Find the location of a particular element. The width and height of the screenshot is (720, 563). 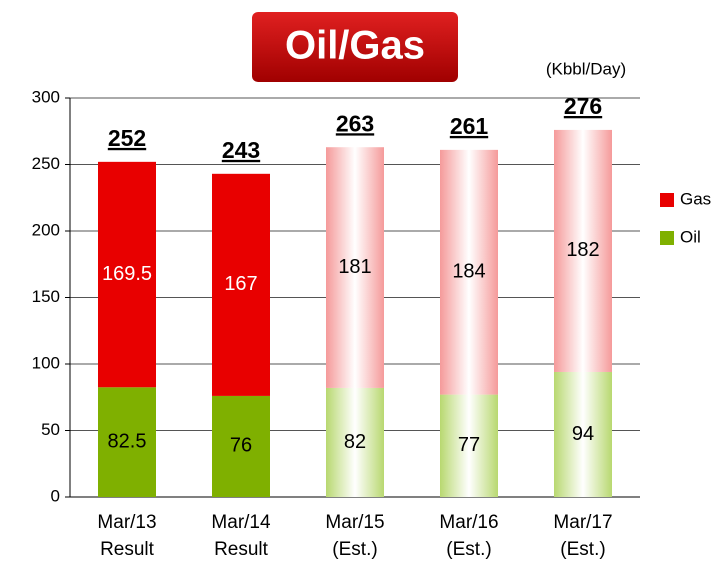

value-label: 169.5 is located at coordinates (127, 274).